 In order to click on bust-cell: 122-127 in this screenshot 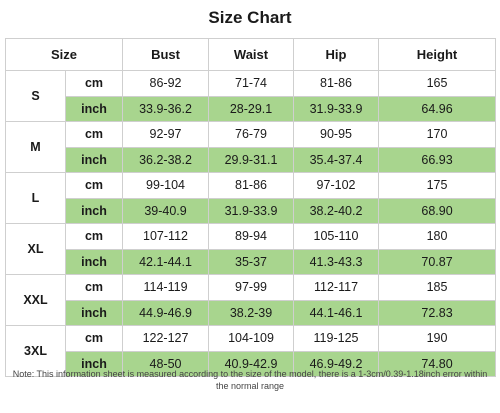, I will do `click(166, 338)`.